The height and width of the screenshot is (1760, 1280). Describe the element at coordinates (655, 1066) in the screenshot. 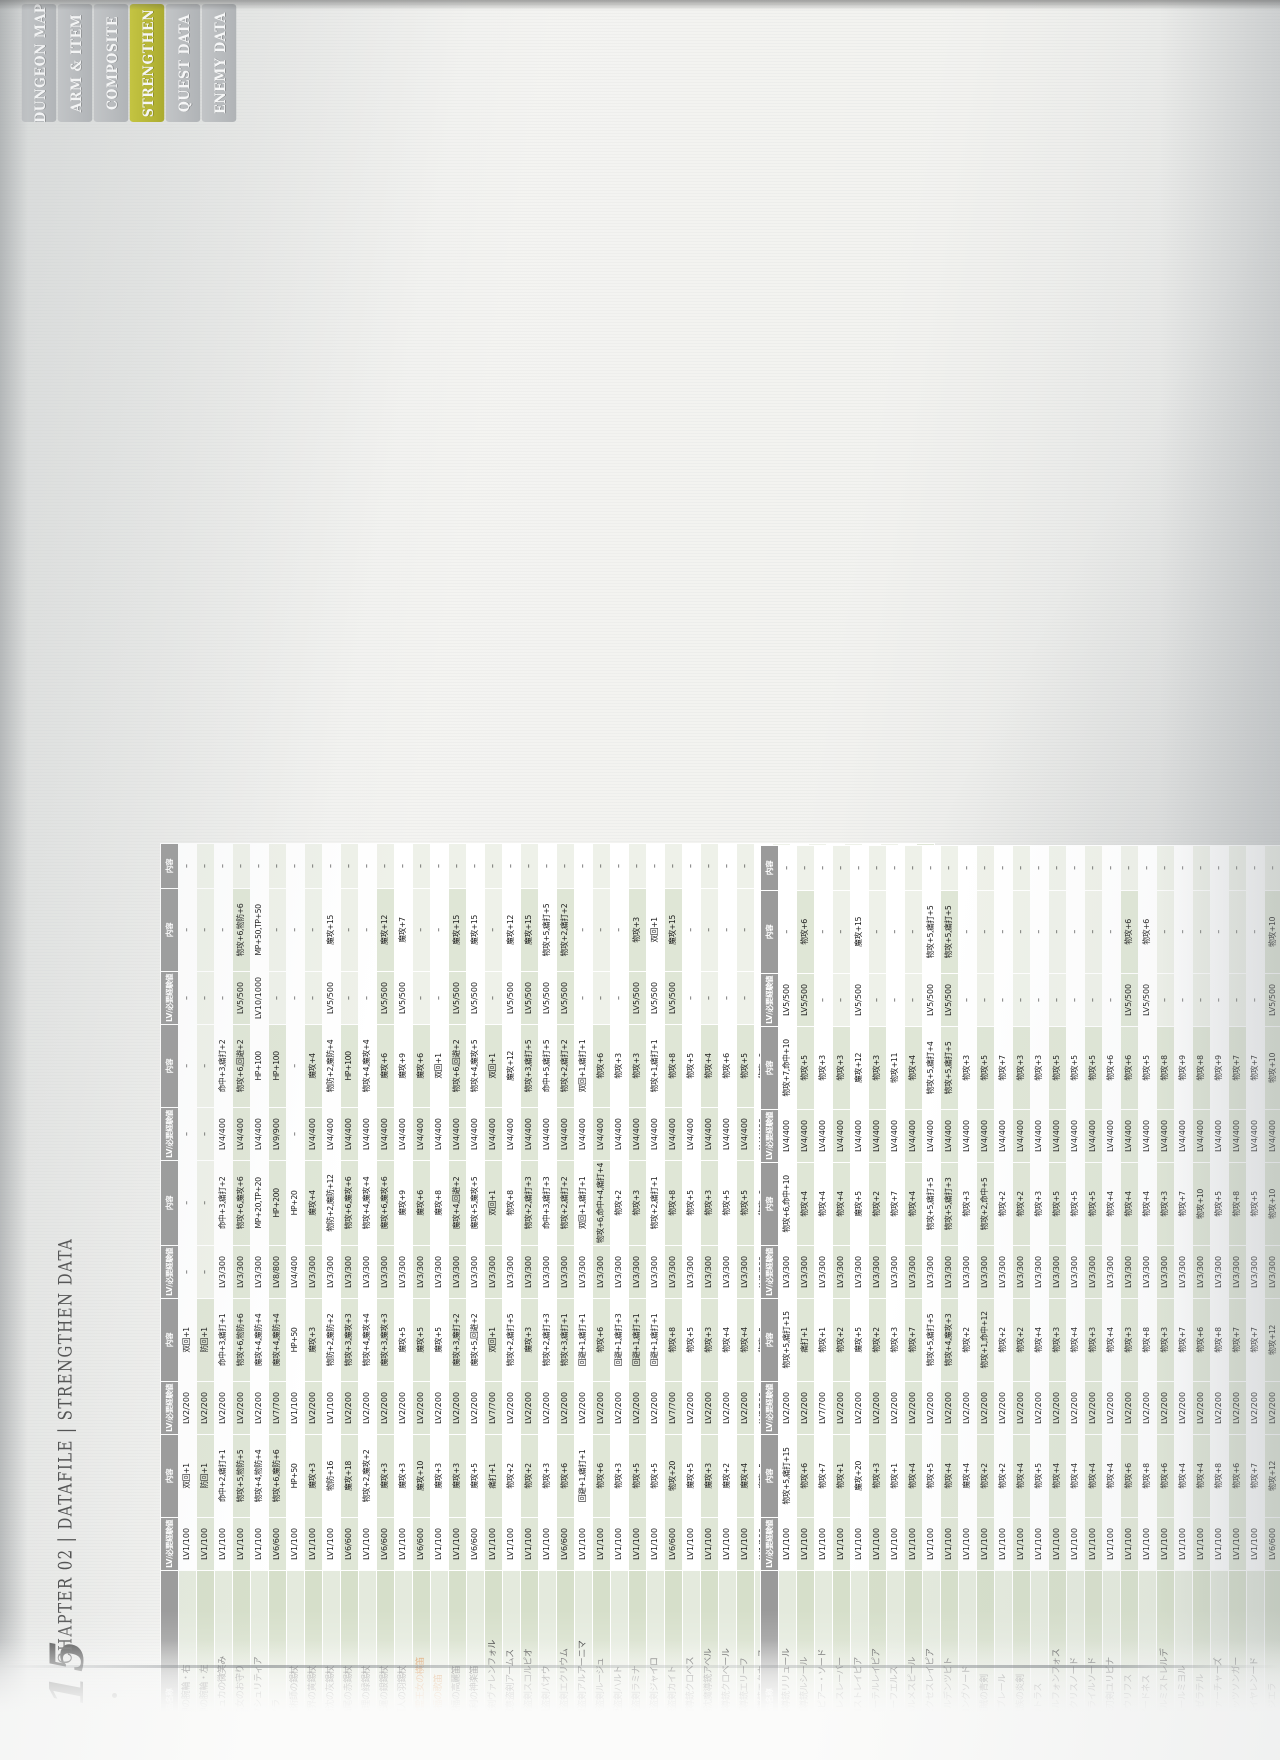

I see `effect-cell: 物攻+1,痛打+1` at that location.